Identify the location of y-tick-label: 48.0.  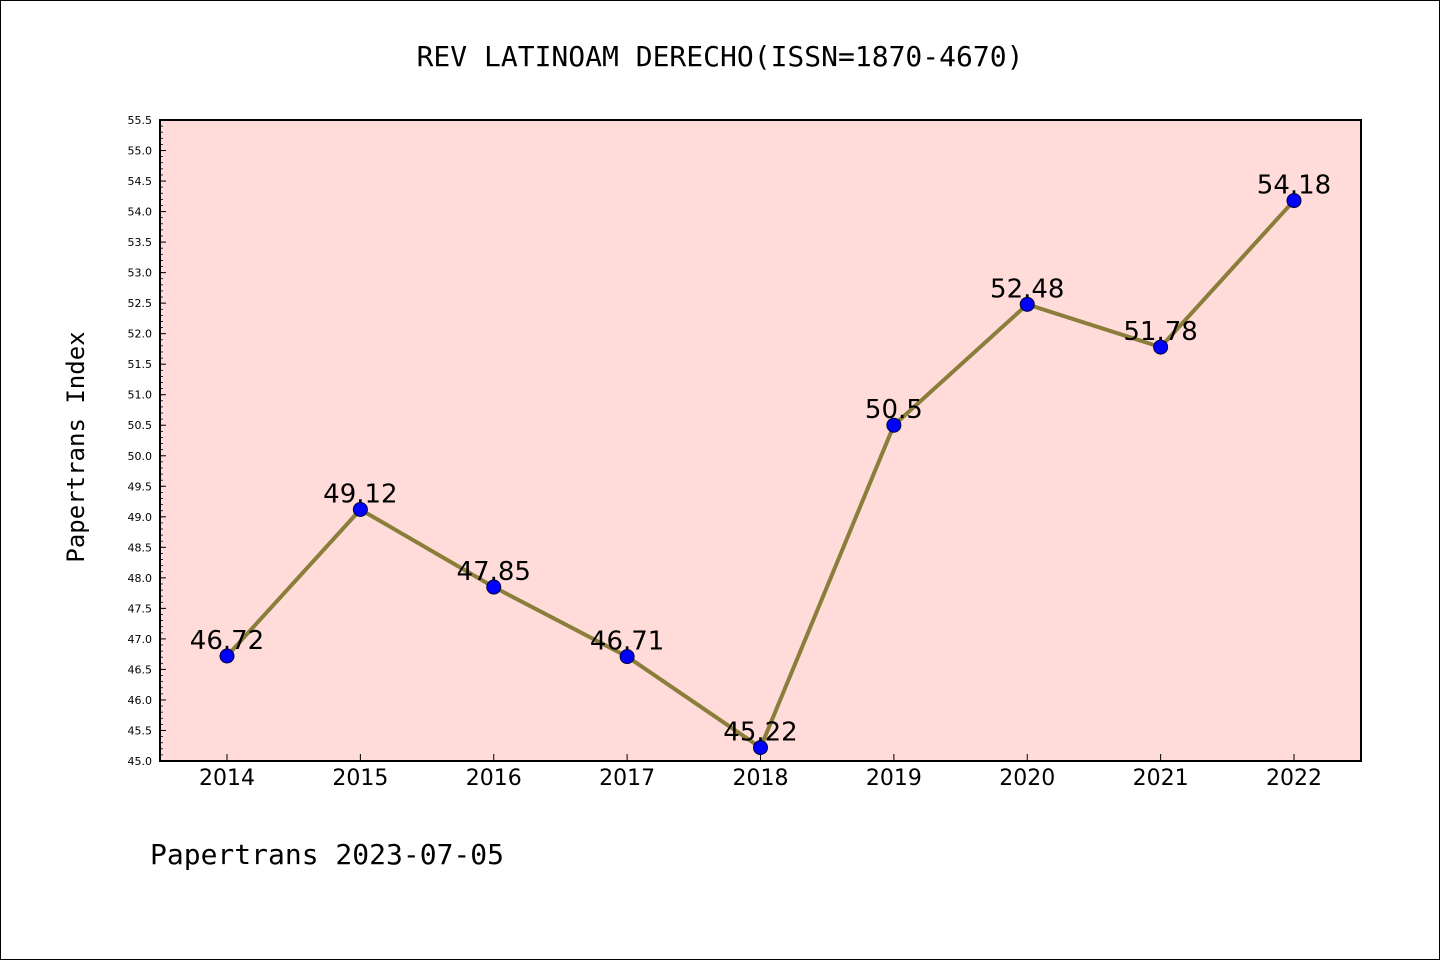
(140, 578).